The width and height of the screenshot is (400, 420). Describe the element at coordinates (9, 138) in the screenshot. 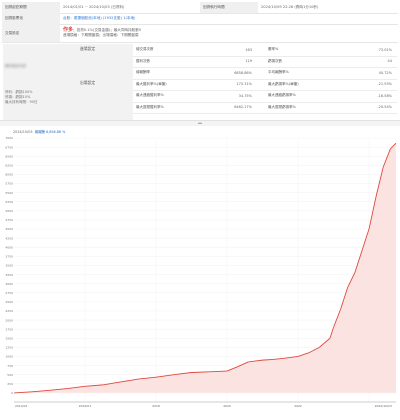

I see `y-tick-label: 7000` at that location.